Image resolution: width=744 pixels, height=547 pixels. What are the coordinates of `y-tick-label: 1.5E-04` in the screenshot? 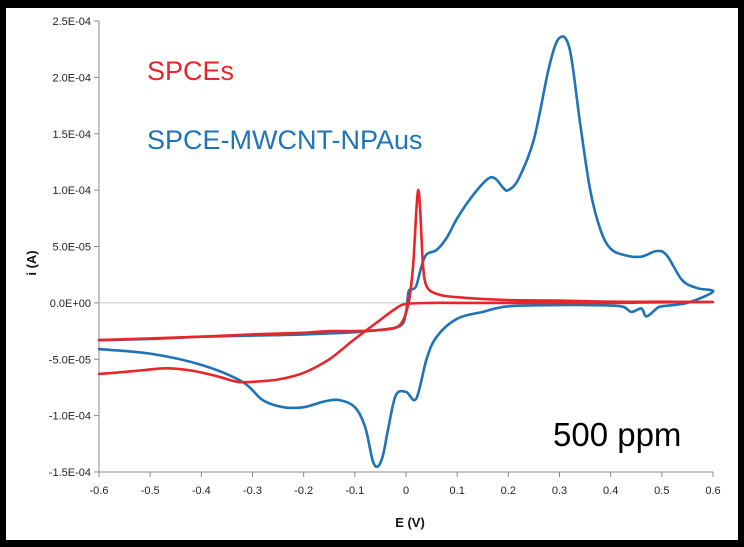 It's located at (71, 135).